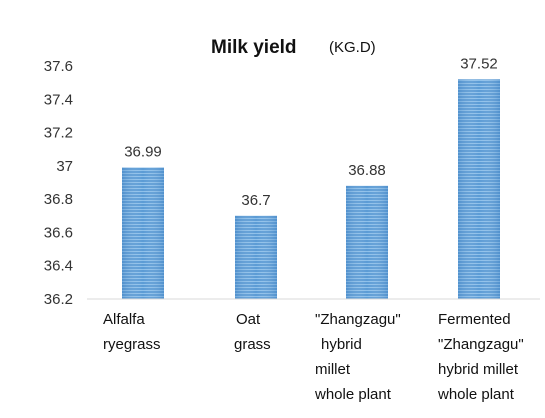  I want to click on bar-value-label: 36.88, so click(367, 170).